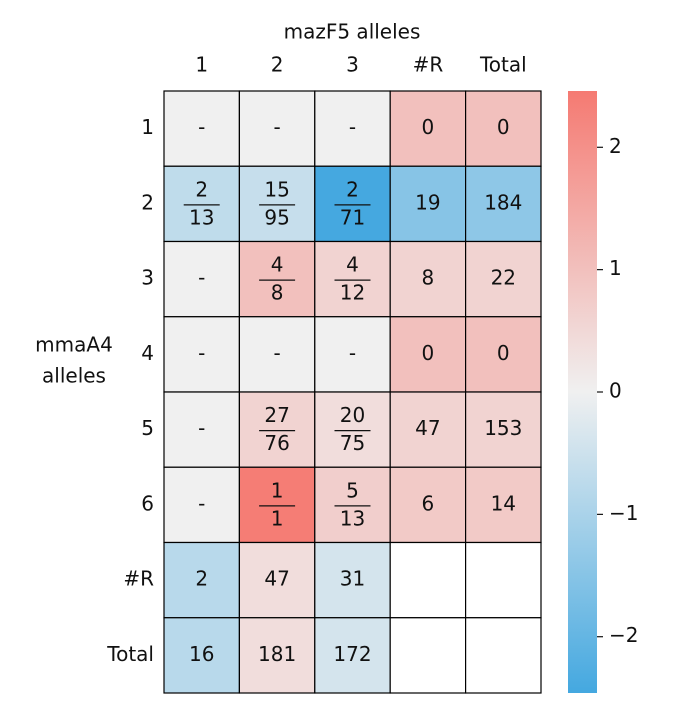 Image resolution: width=677 pixels, height=718 pixels. Describe the element at coordinates (277, 293) in the screenshot. I see `fraction-denominator: 8` at that location.